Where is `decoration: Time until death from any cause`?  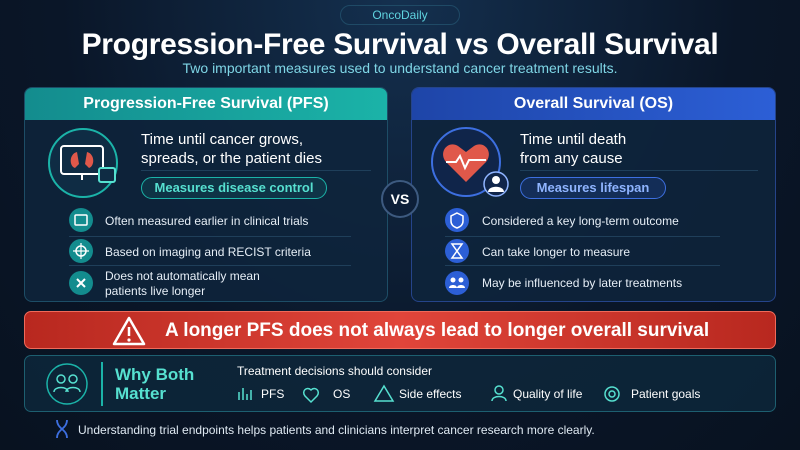
decoration: Time until death from any cause is located at coordinates (573, 149).